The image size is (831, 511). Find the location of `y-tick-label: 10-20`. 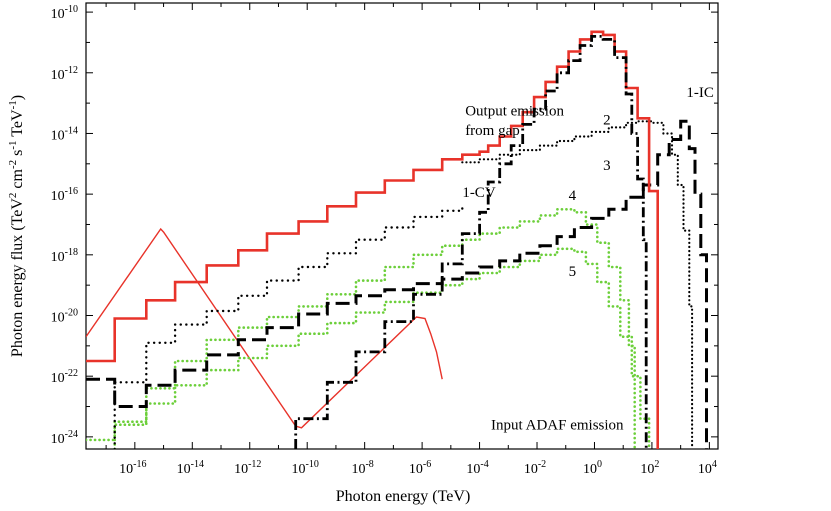

y-tick-label: 10-20 is located at coordinates (64, 317).